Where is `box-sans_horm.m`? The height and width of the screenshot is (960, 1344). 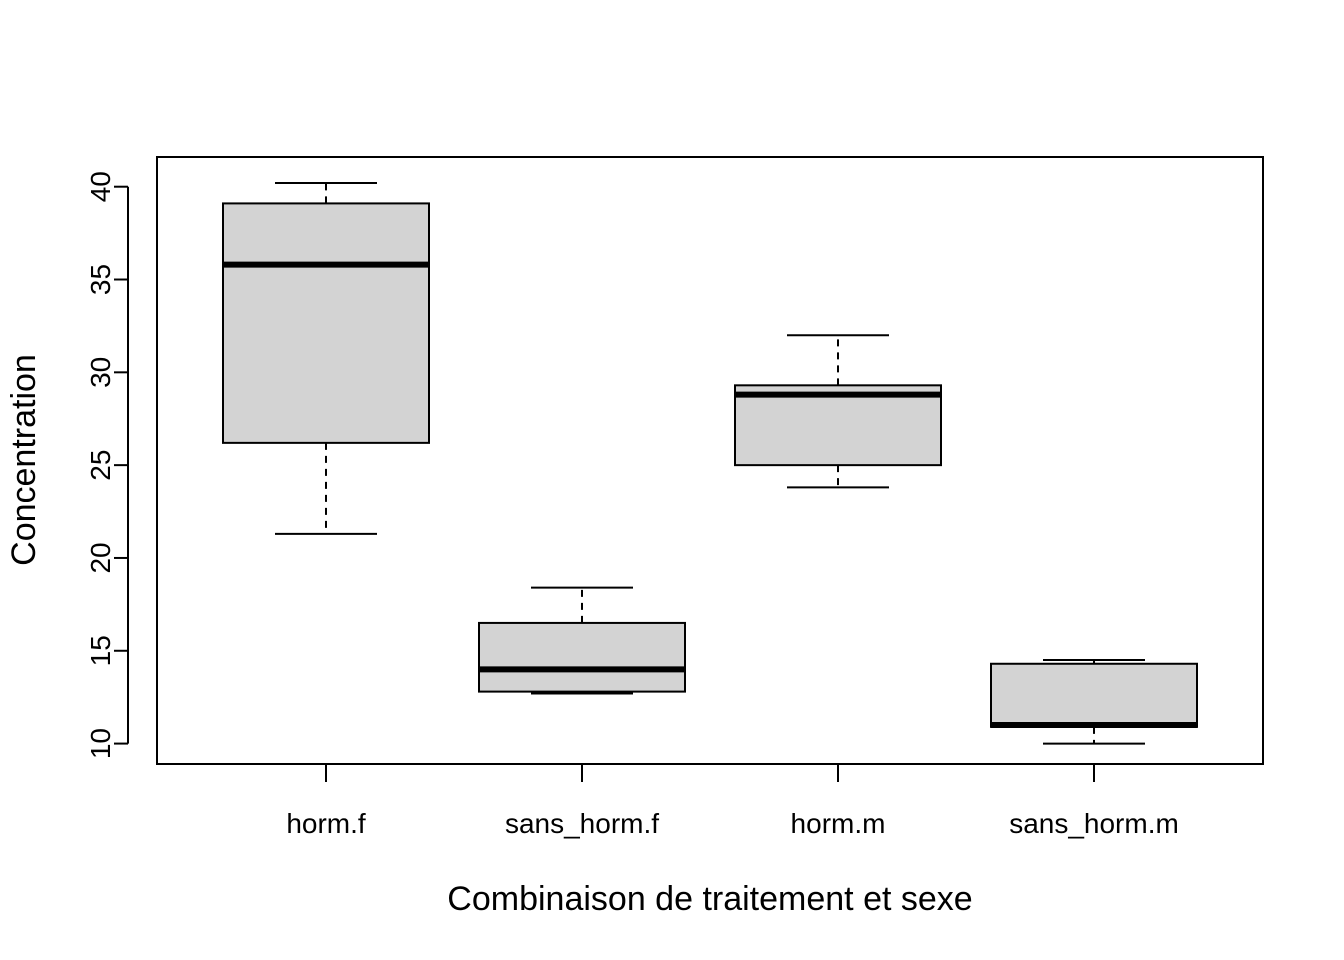
box-sans_horm.m is located at coordinates (1094, 702).